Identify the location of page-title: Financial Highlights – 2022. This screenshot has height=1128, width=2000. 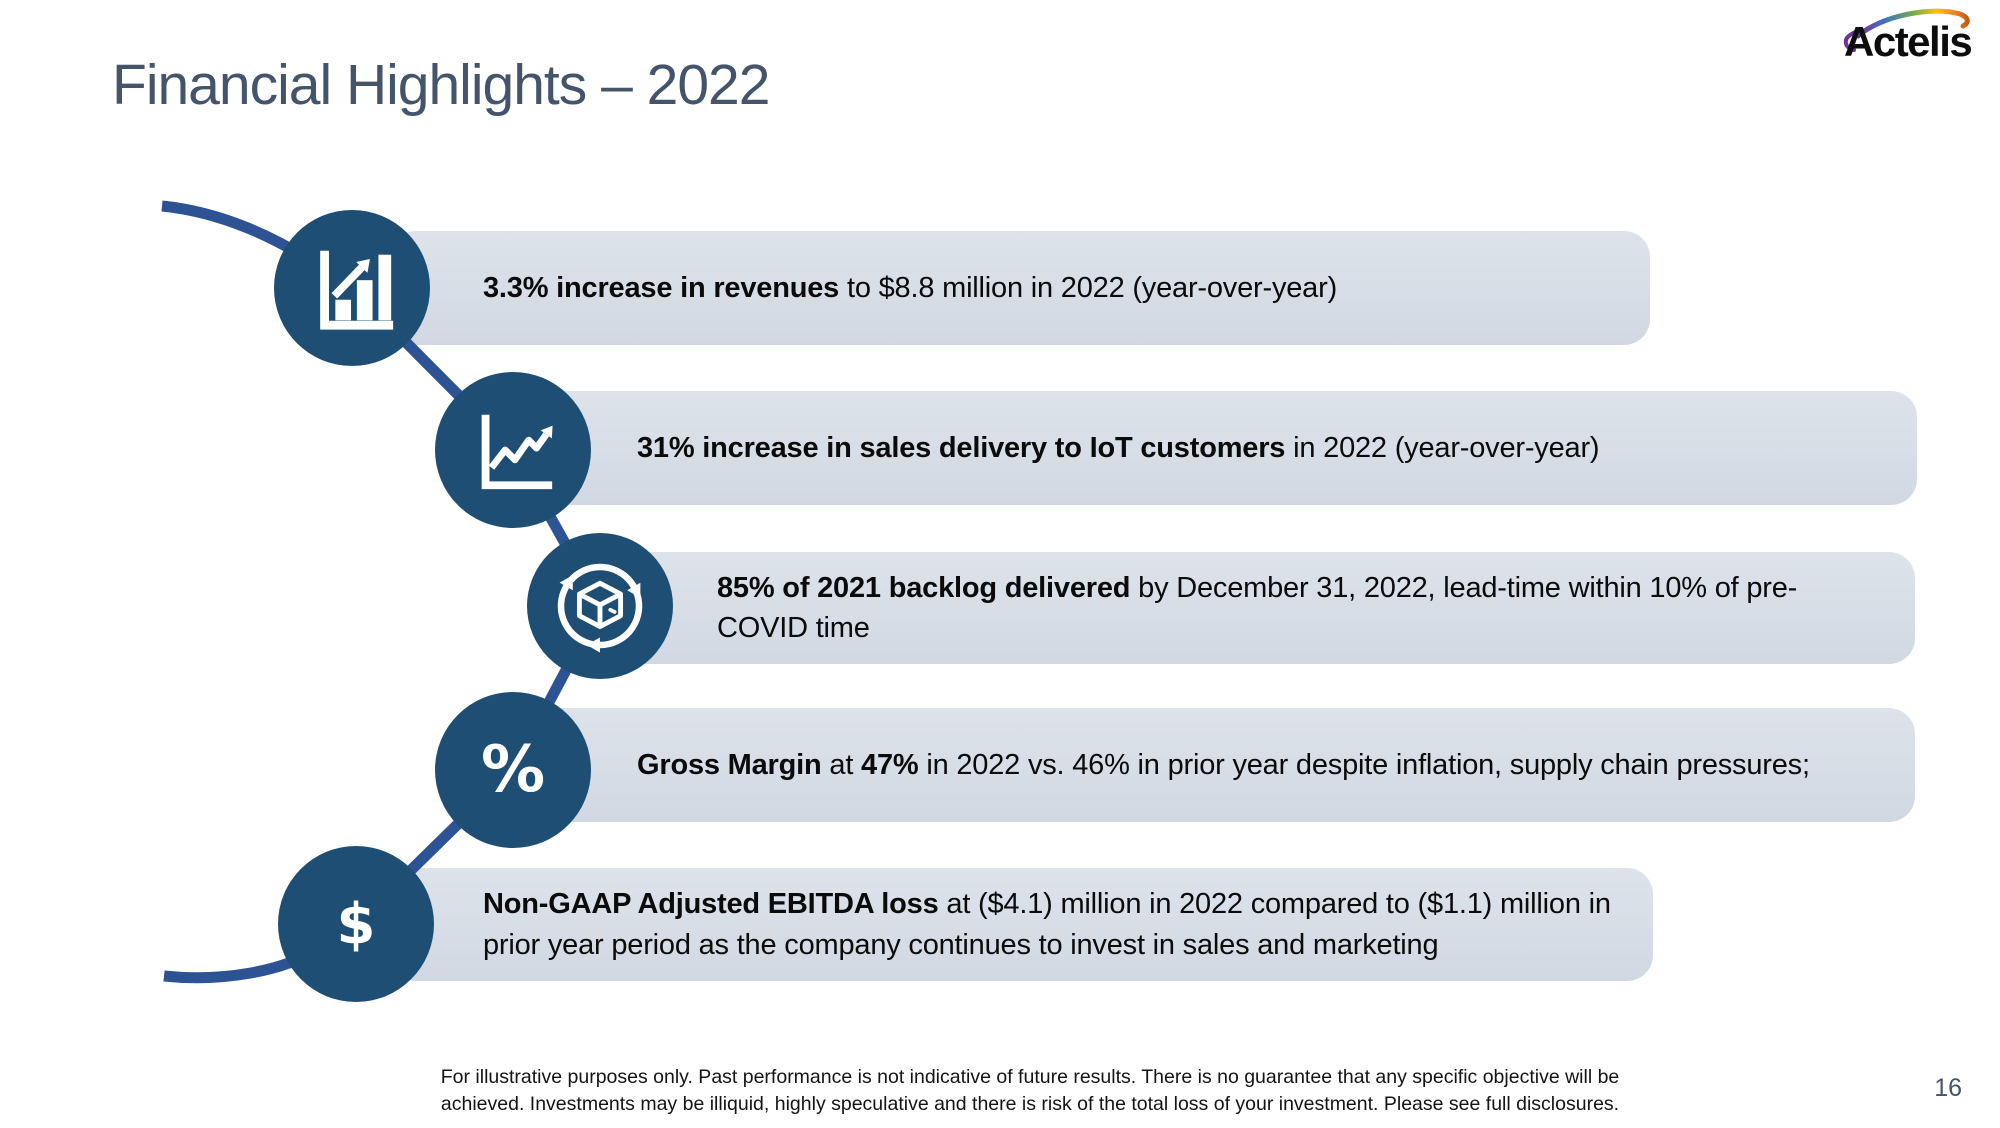
(441, 85).